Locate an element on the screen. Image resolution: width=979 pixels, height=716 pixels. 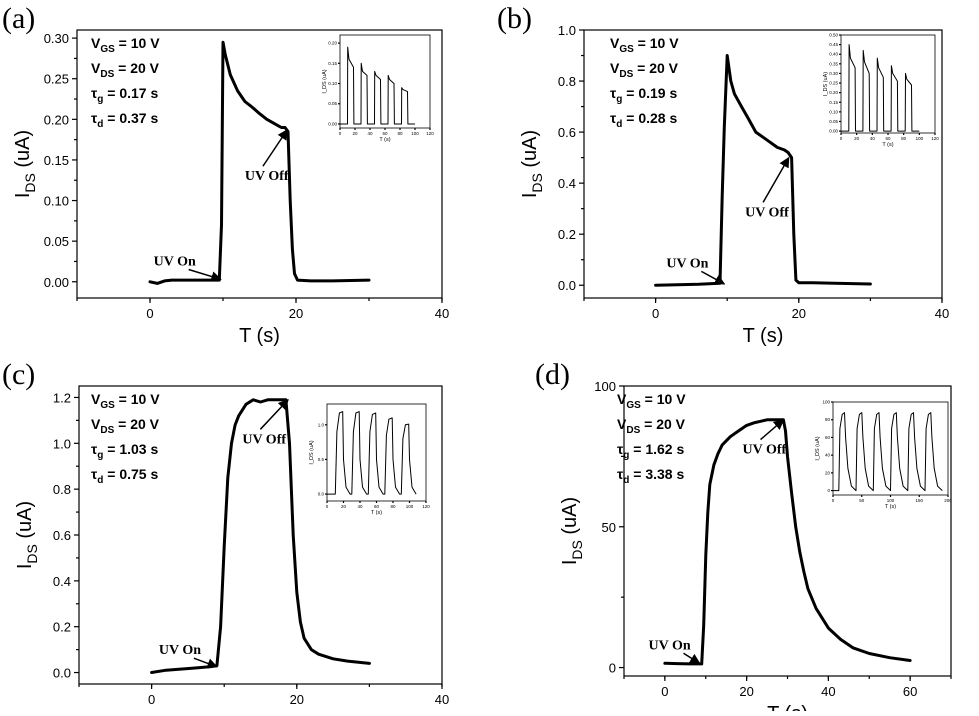
panel-label: (b) is located at coordinates (514, 18).